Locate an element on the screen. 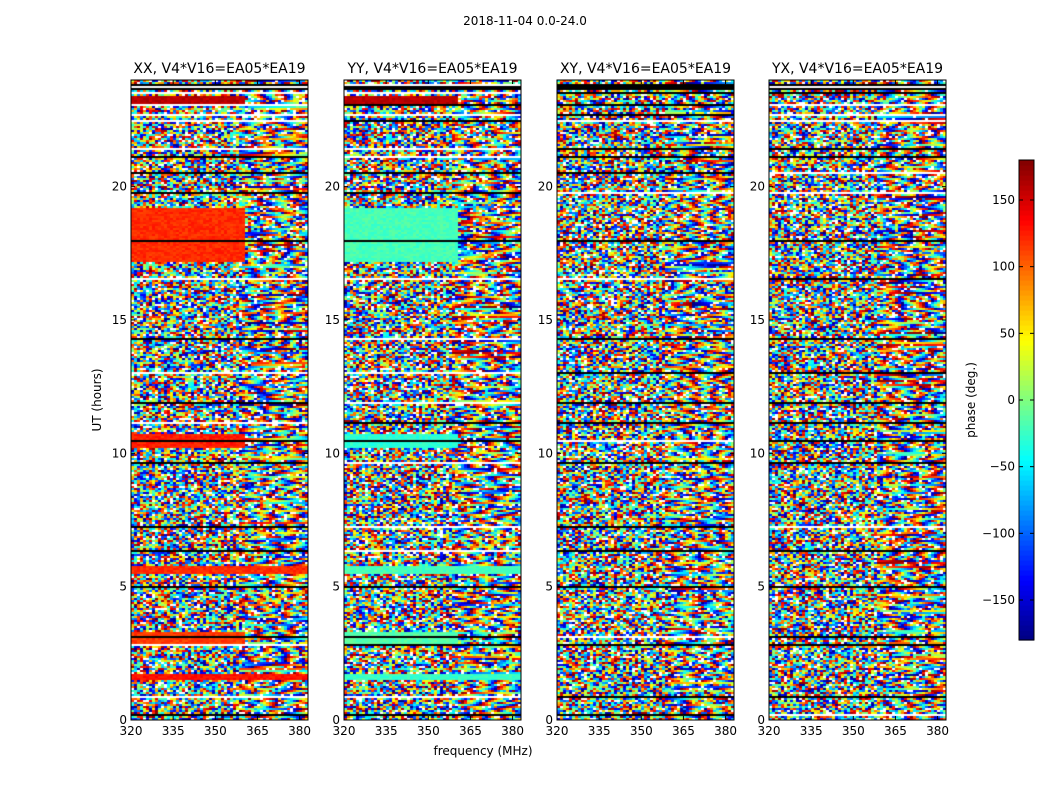  colorbar-tick-label: −150 is located at coordinates (998, 600).